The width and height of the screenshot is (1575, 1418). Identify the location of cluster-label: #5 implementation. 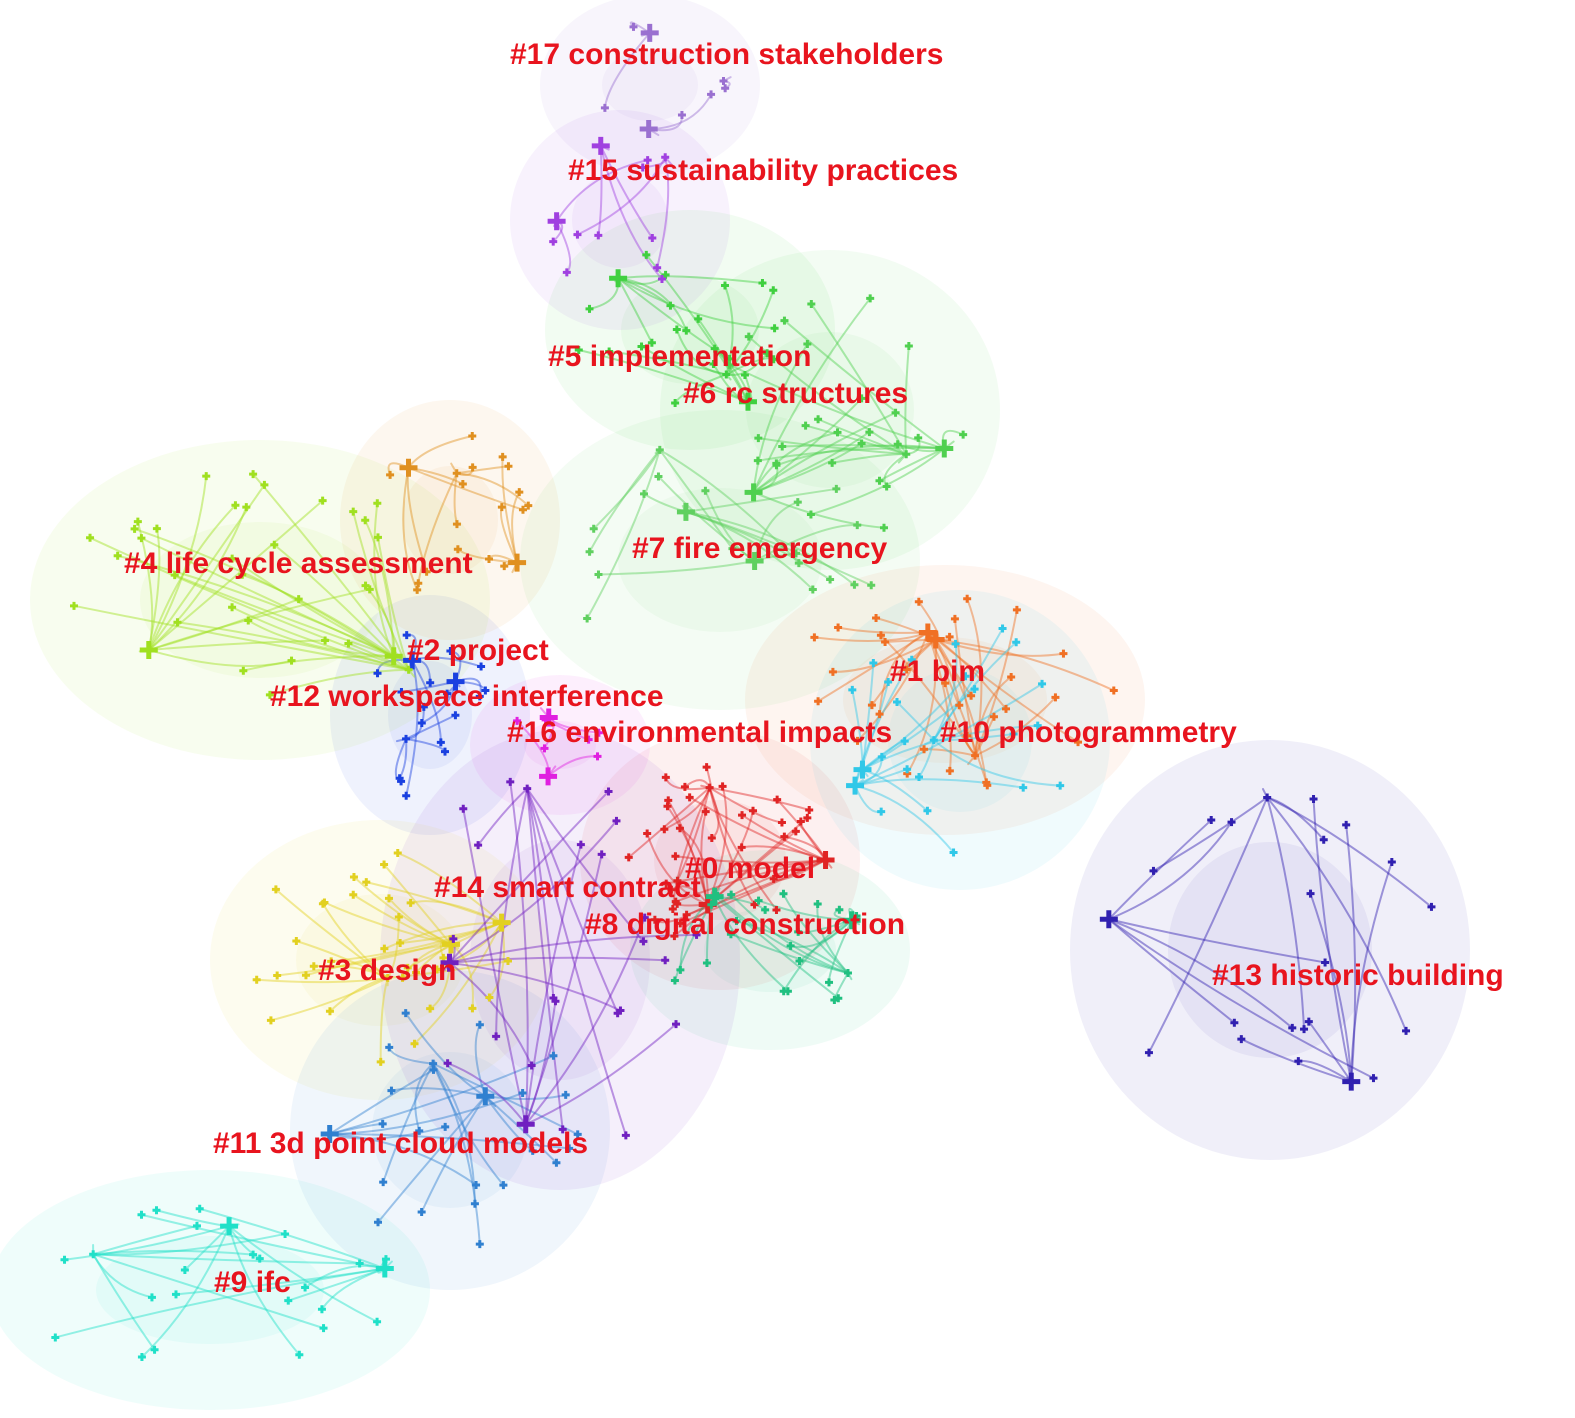
(679, 356).